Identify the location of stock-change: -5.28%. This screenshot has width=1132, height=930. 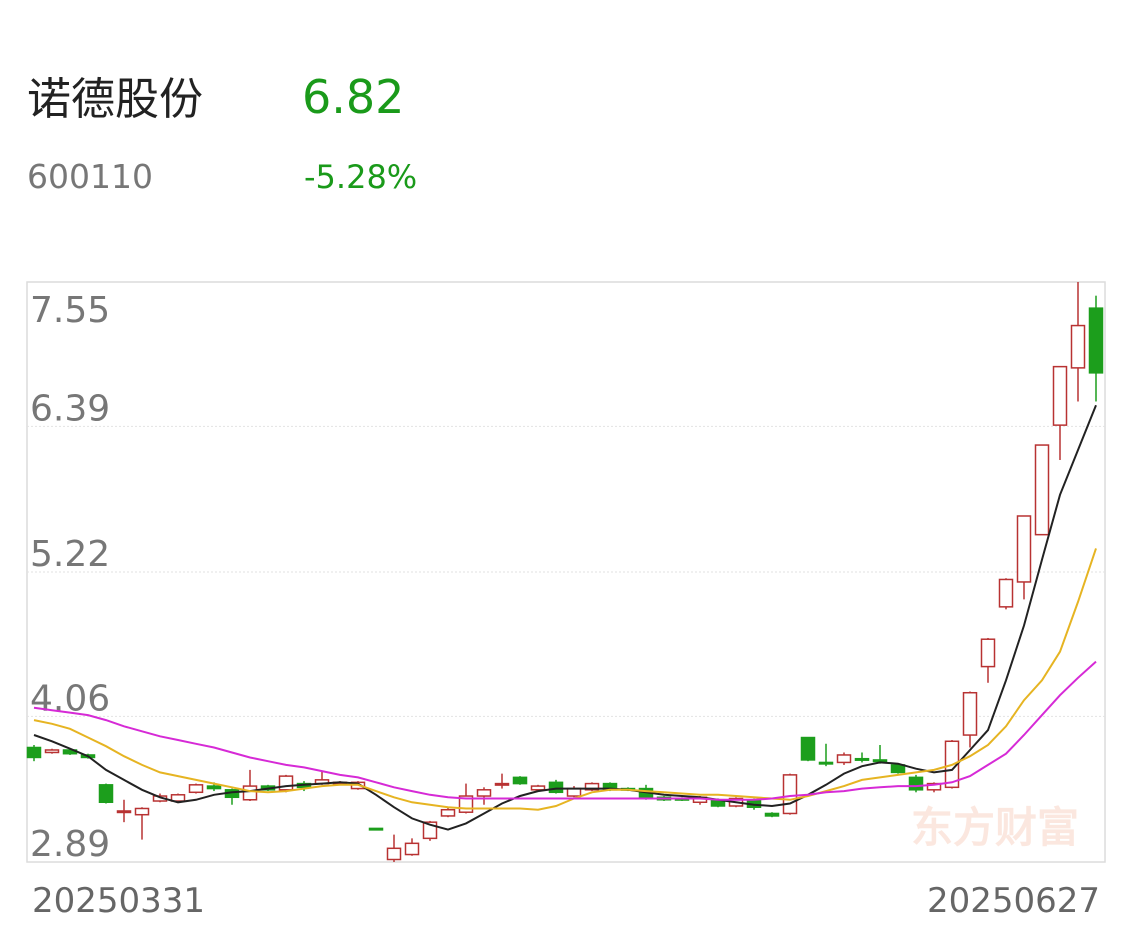
(360, 177).